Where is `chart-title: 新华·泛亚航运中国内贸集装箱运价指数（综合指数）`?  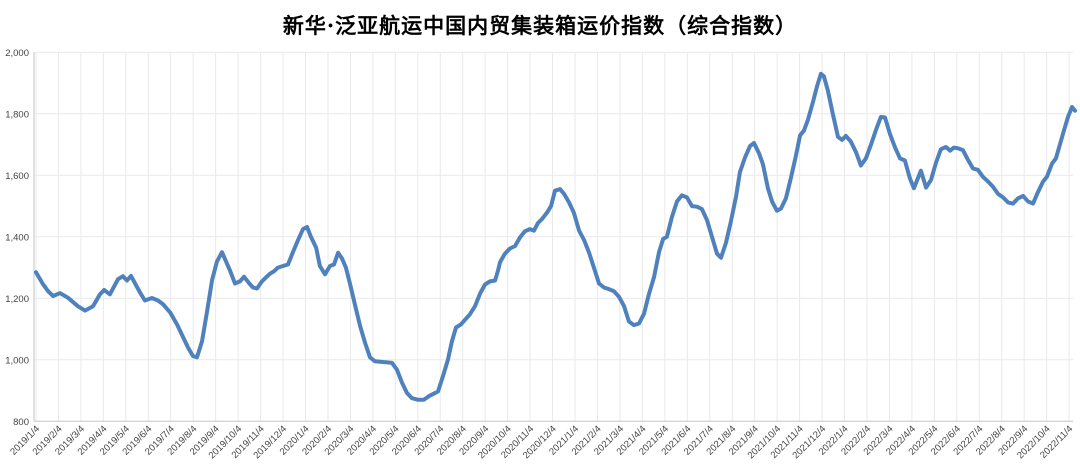
chart-title: 新华·泛亚航运中国内贸集装箱运价指数（综合指数） is located at coordinates (540, 25).